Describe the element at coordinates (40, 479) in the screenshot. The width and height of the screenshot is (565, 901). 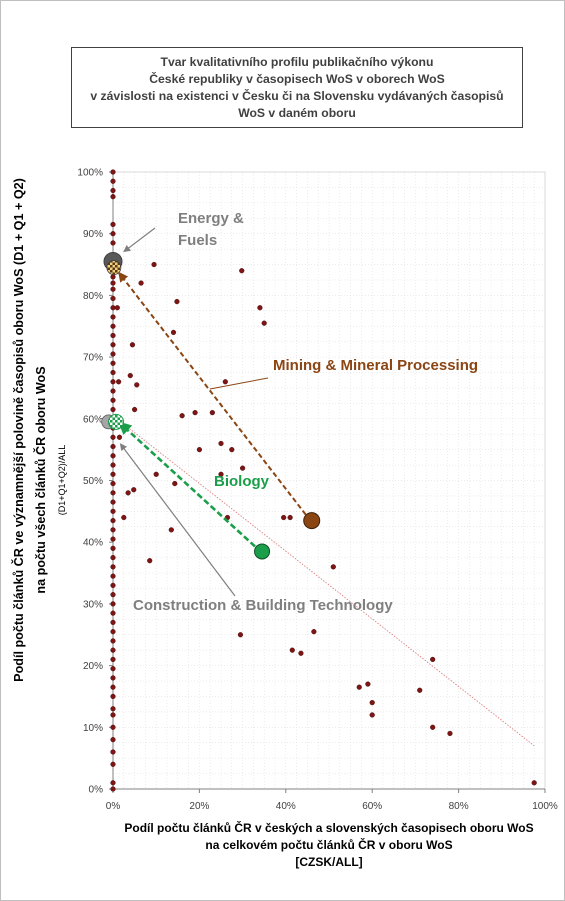
I see `y-axis-title-line-2: na počtu všech článků ČR oboru WoS` at that location.